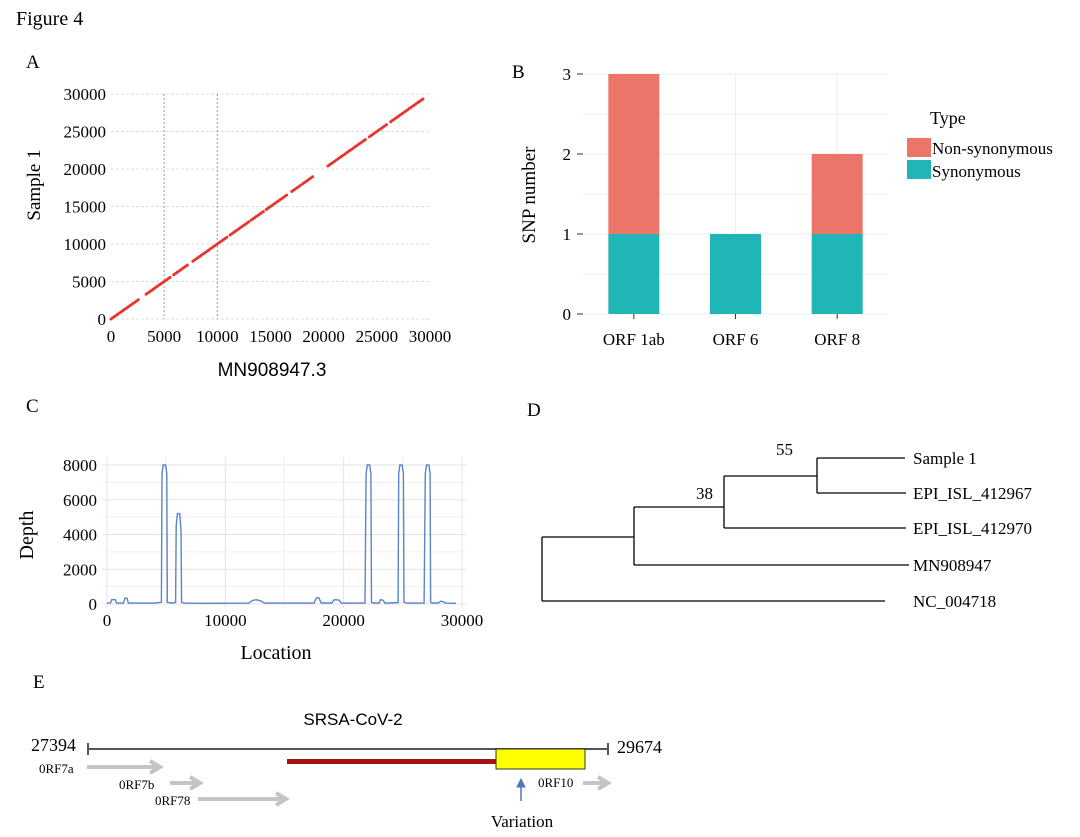 The width and height of the screenshot is (1080, 837). Describe the element at coordinates (954, 601) in the screenshot. I see `tree-leaf-nc004718: NC_004718` at that location.